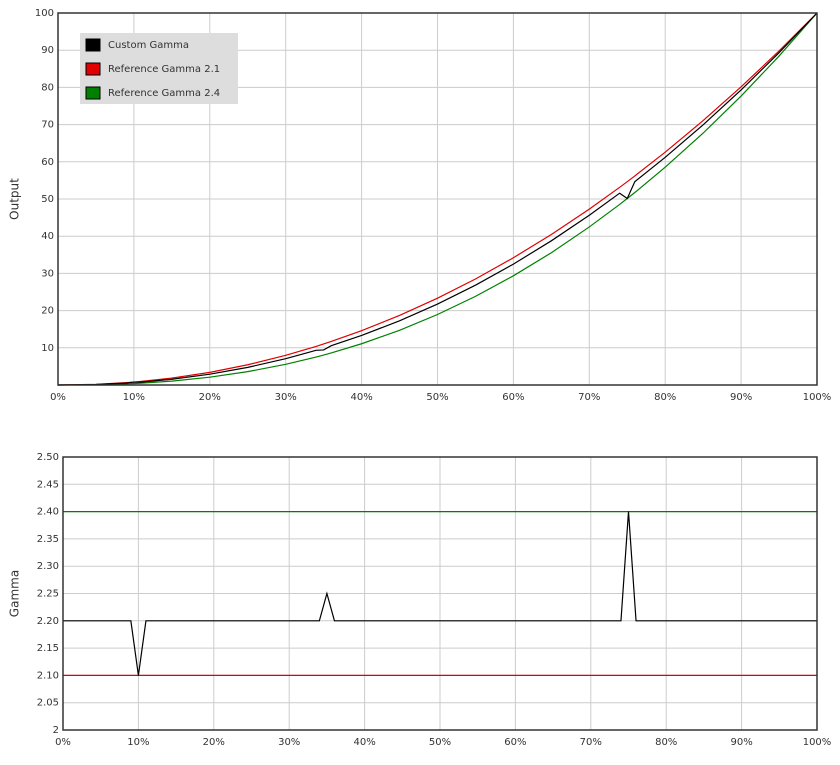  I want to click on y-tick-label: 2.15, so click(48, 648).